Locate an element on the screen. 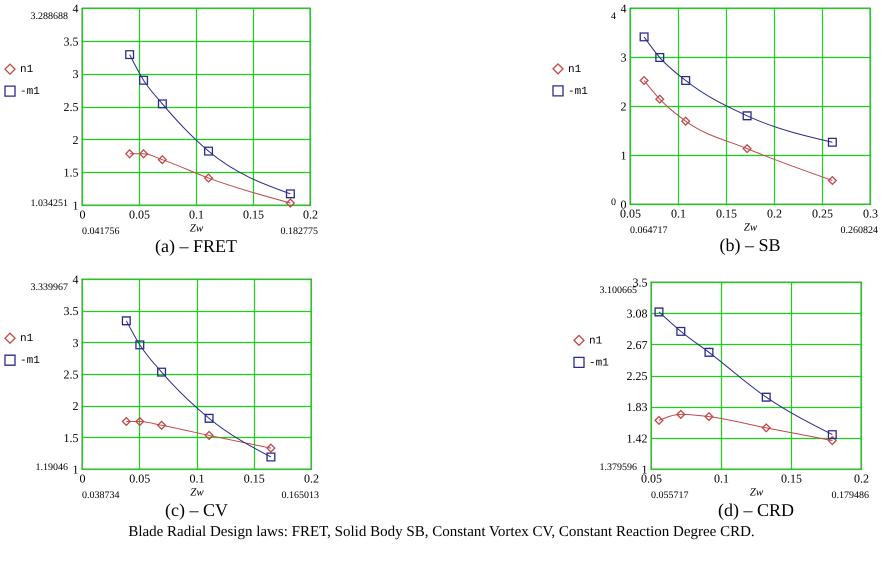 This screenshot has width=883, height=583. y-tick-label: 3.5 is located at coordinates (71, 41).